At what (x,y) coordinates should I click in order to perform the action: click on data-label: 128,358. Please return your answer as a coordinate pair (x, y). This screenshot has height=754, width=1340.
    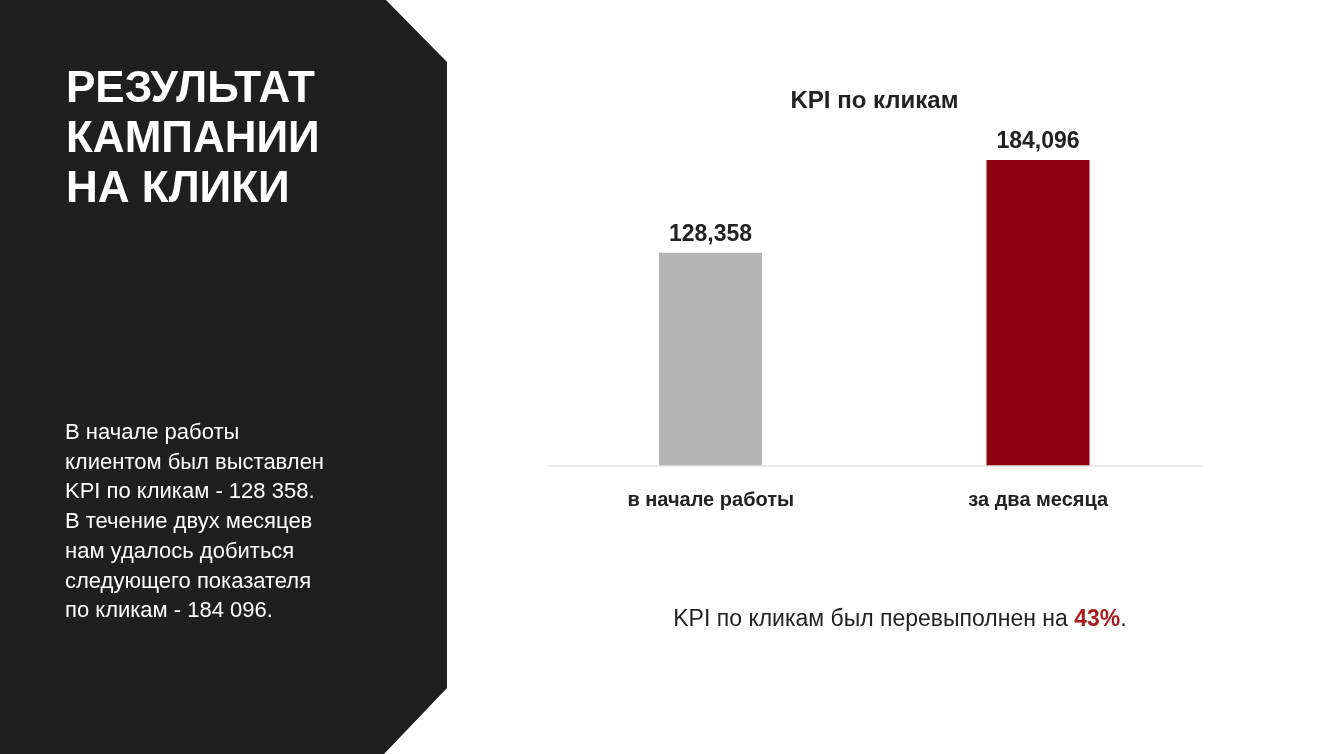
    Looking at the image, I should click on (710, 232).